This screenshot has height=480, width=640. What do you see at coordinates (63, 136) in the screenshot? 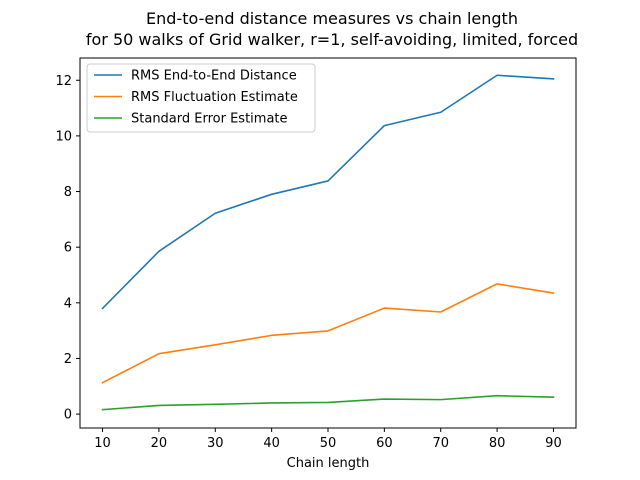
I see `y-tick-label: 10` at bounding box center [63, 136].